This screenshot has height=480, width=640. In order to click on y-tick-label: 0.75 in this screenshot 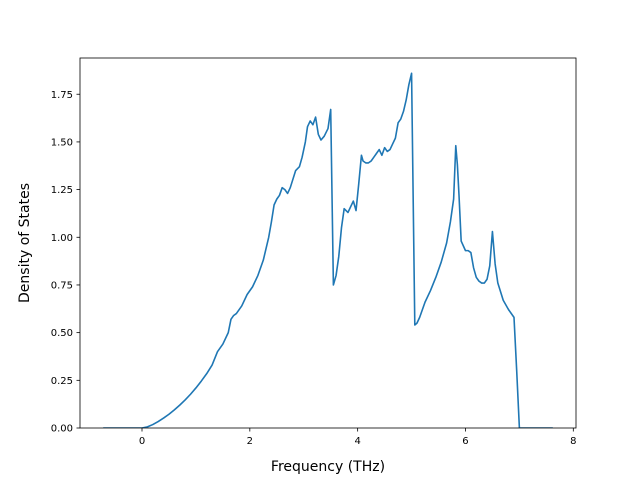, I will do `click(62, 286)`.